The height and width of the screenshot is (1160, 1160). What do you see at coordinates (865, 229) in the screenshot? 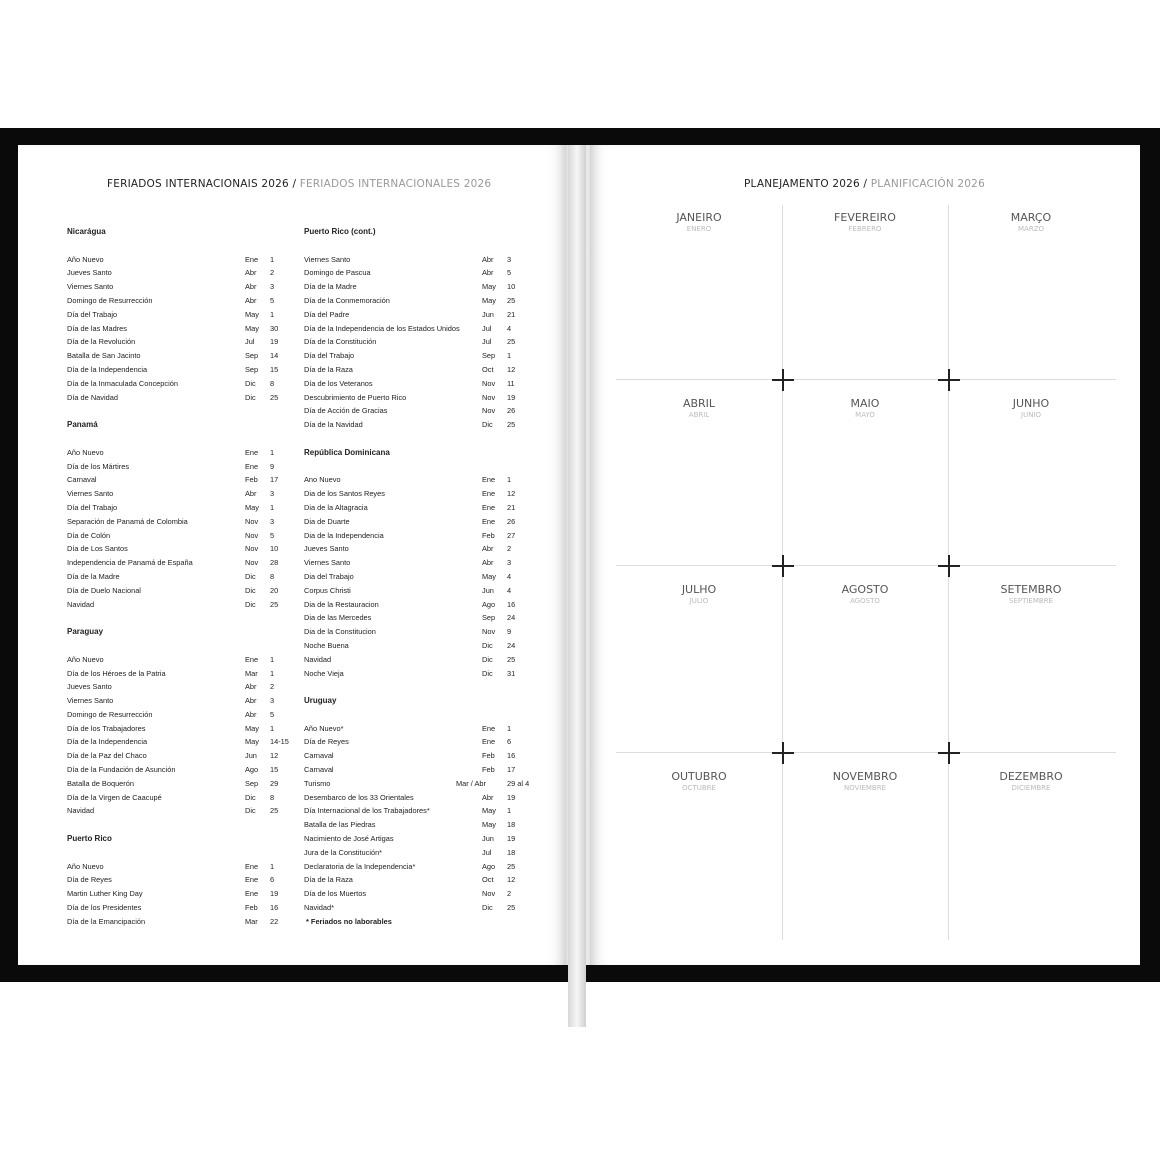
I see `month-name-es: FEBRERO` at bounding box center [865, 229].